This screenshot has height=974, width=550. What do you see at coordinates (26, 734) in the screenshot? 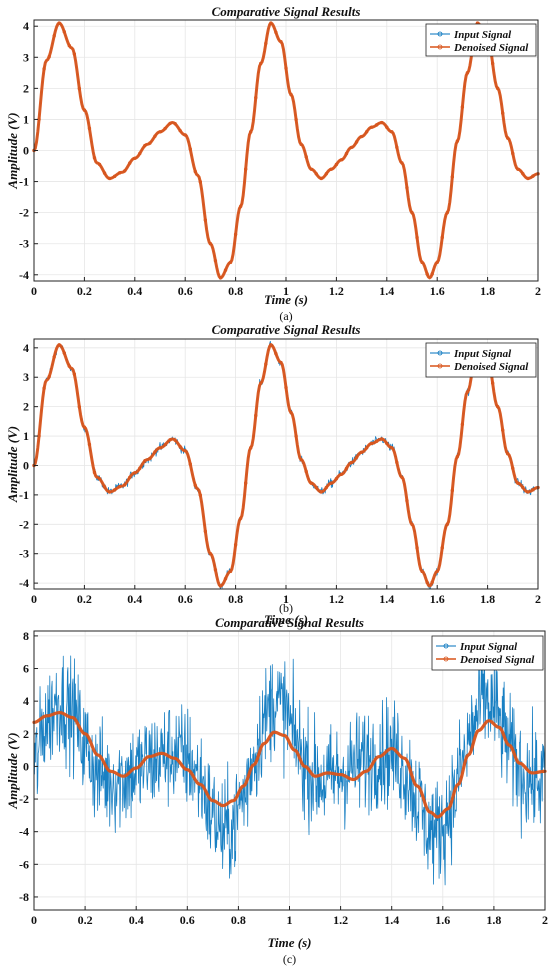
I see `y-tick-label: 2` at bounding box center [26, 734].